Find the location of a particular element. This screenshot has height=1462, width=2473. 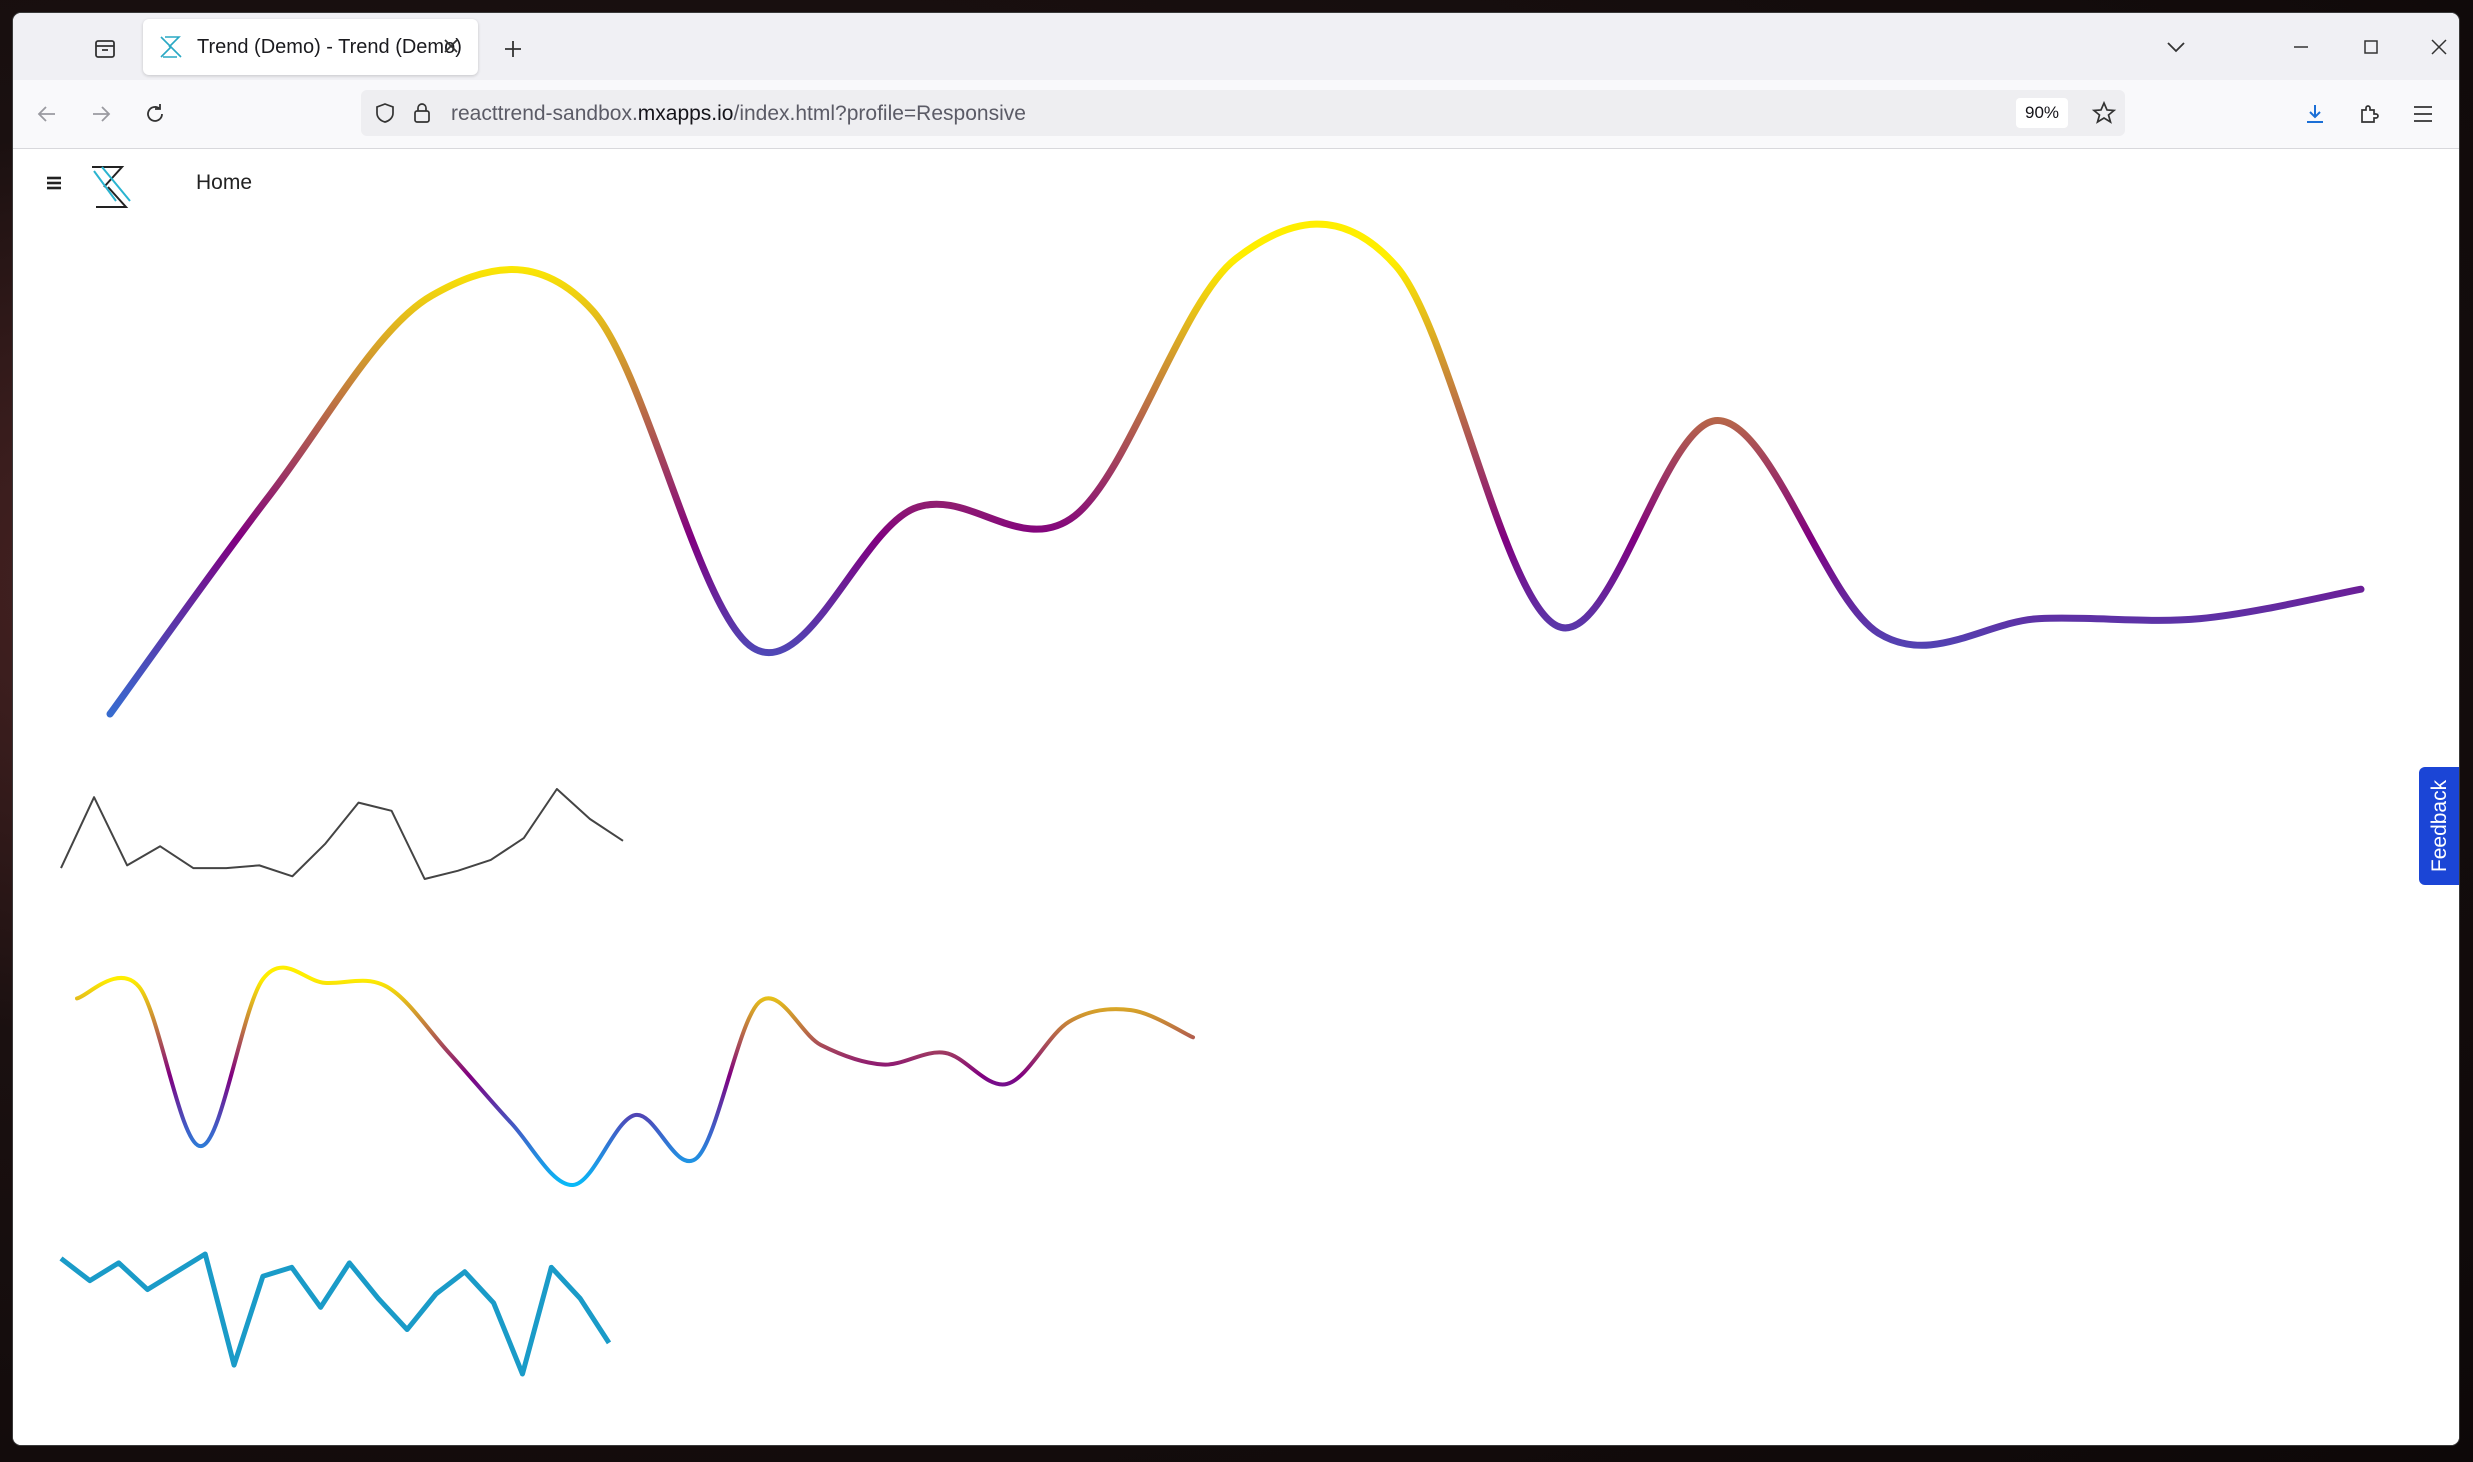

plus-icon is located at coordinates (513, 49).